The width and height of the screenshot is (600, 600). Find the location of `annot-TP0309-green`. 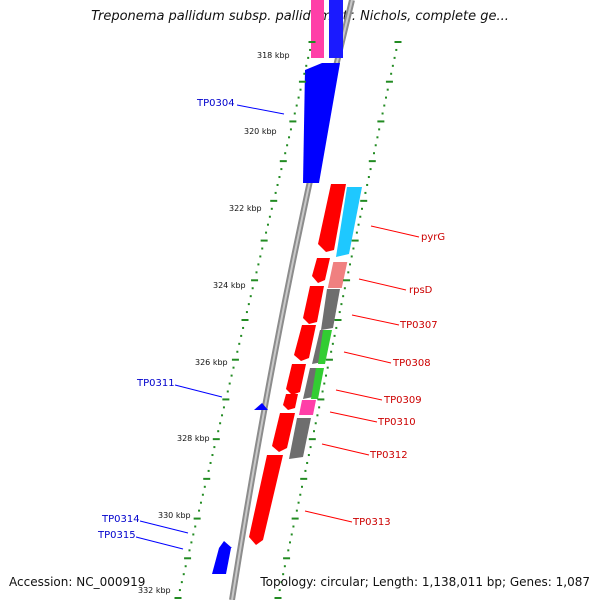

annot-TP0309-green is located at coordinates (317, 383).